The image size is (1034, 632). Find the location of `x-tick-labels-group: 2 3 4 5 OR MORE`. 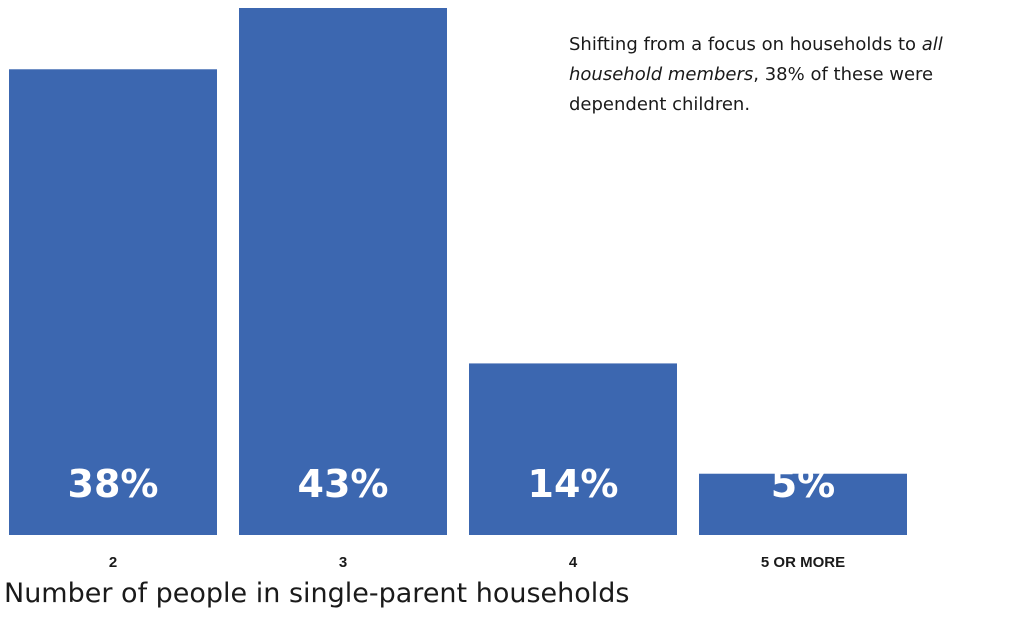

x-tick-labels-group: 2 3 4 5 OR MORE is located at coordinates (477, 562).